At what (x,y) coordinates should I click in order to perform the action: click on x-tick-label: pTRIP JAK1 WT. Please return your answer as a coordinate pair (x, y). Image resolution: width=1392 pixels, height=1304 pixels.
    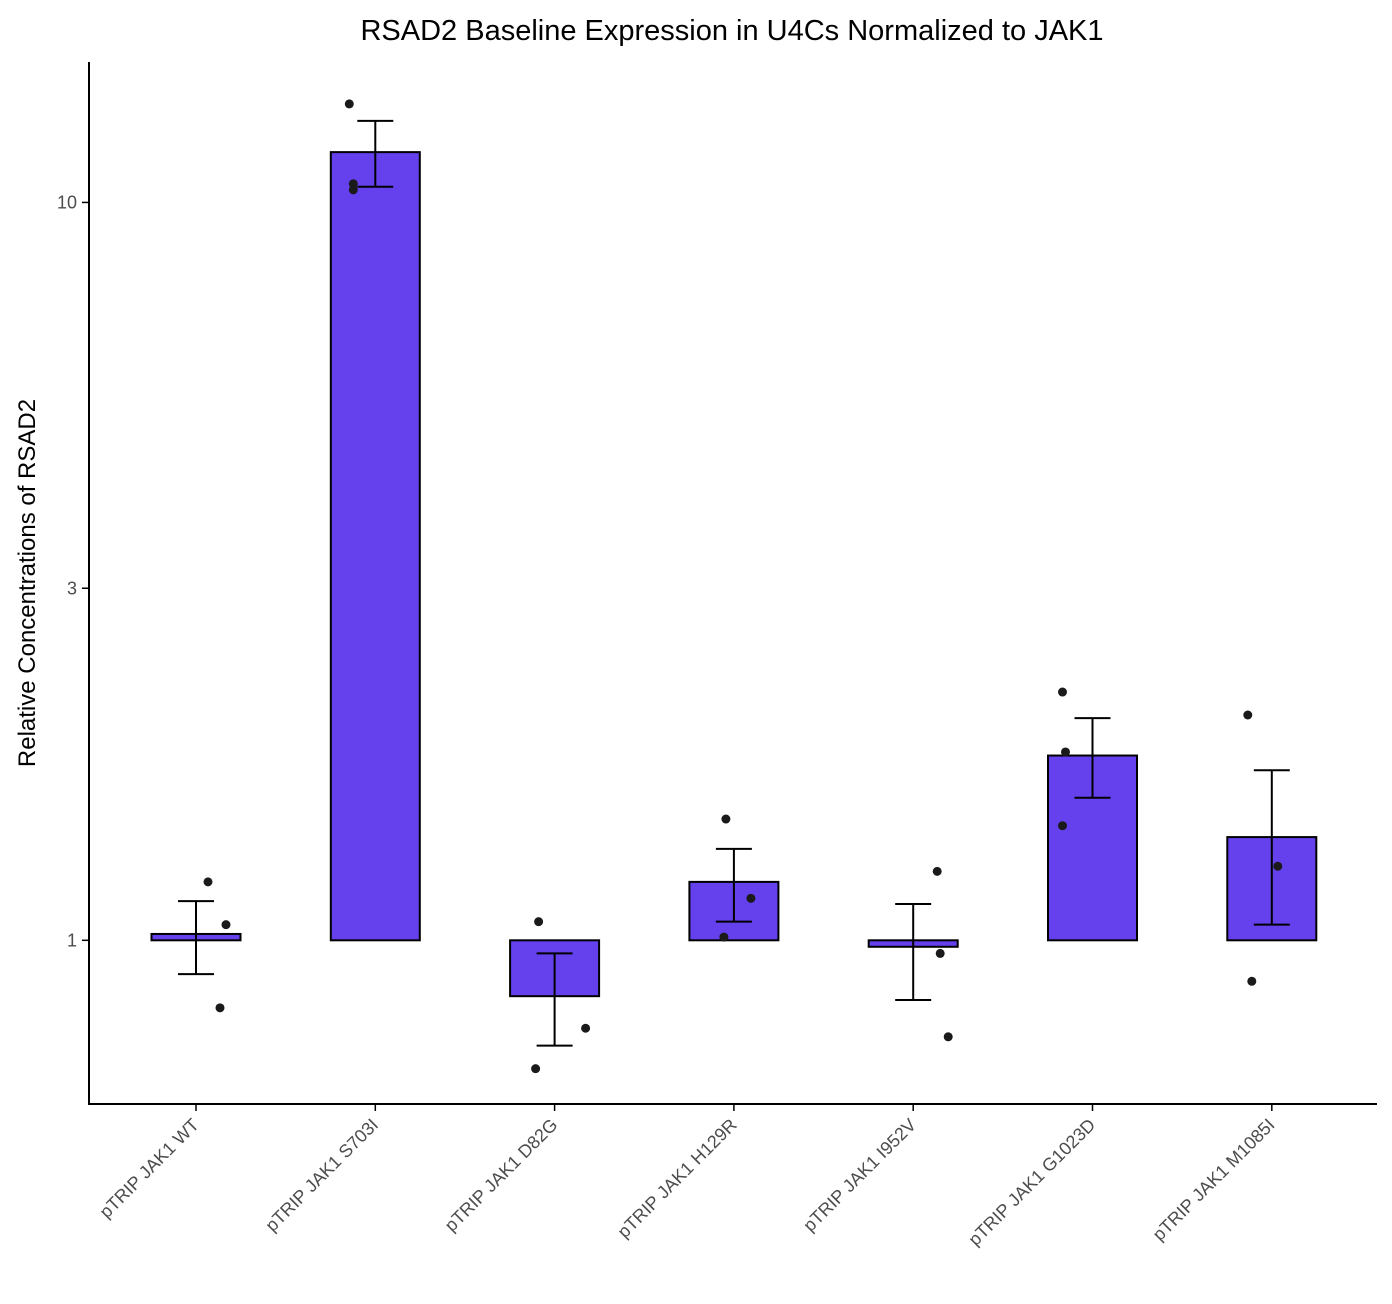
    Looking at the image, I should click on (149, 1168).